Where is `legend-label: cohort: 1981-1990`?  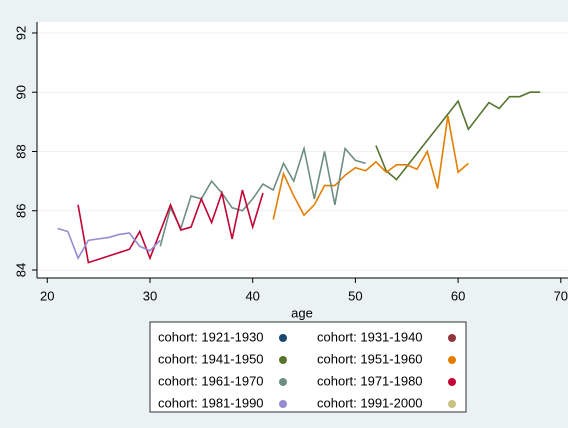
legend-label: cohort: 1981-1990 is located at coordinates (211, 402).